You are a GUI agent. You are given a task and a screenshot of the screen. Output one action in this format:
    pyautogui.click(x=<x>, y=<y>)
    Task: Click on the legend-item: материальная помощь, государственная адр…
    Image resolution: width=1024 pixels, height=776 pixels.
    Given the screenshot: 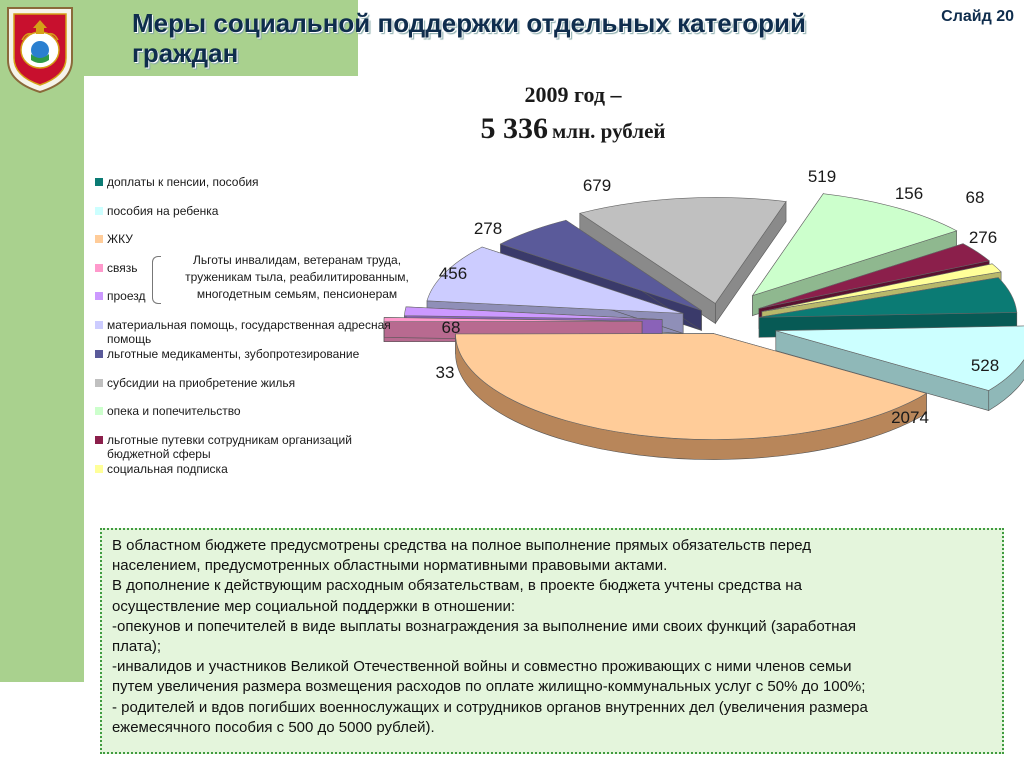 What is the action you would take?
    pyautogui.click(x=264, y=332)
    